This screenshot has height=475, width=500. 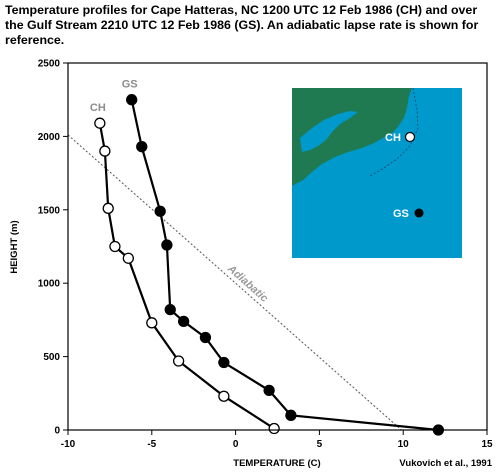 What do you see at coordinates (130, 85) in the screenshot?
I see `series-label-gs: GS` at bounding box center [130, 85].